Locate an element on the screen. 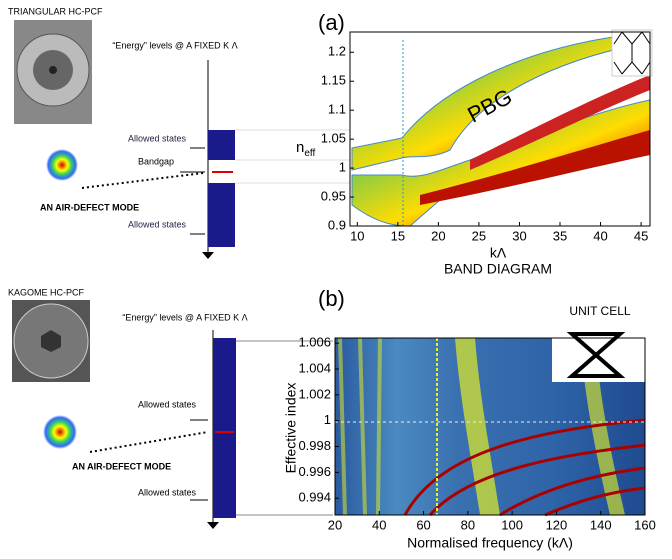 The width and height of the screenshot is (672, 559). x-tick-label: 160 is located at coordinates (645, 524).